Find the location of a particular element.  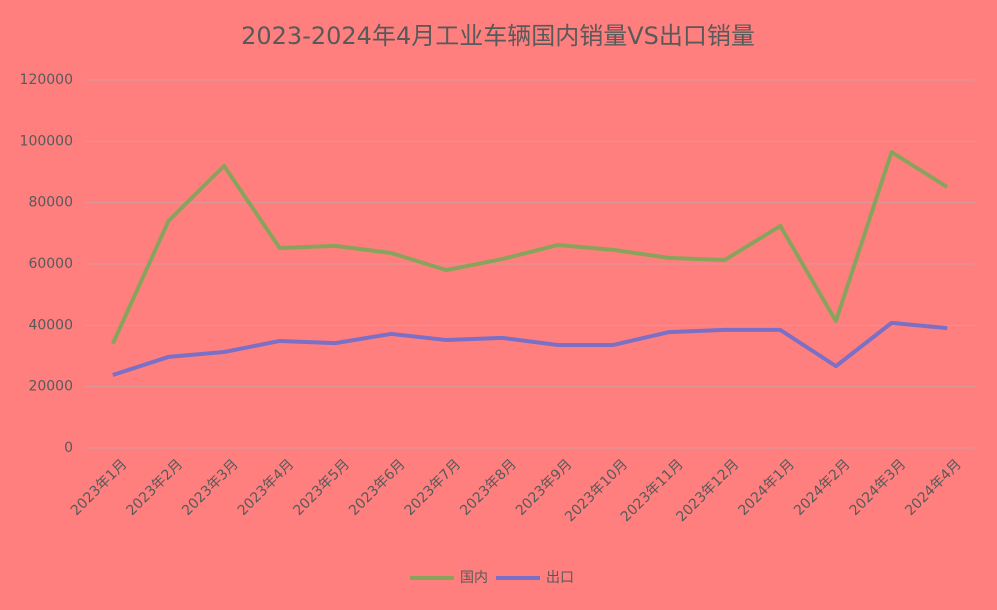

y-tick-label: 40000 is located at coordinates (50, 325).